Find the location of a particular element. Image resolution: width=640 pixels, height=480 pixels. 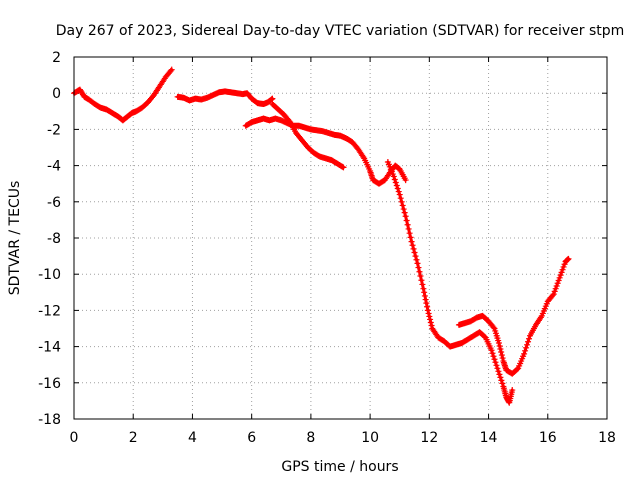

y-tick-label: -16 is located at coordinates (49, 384).